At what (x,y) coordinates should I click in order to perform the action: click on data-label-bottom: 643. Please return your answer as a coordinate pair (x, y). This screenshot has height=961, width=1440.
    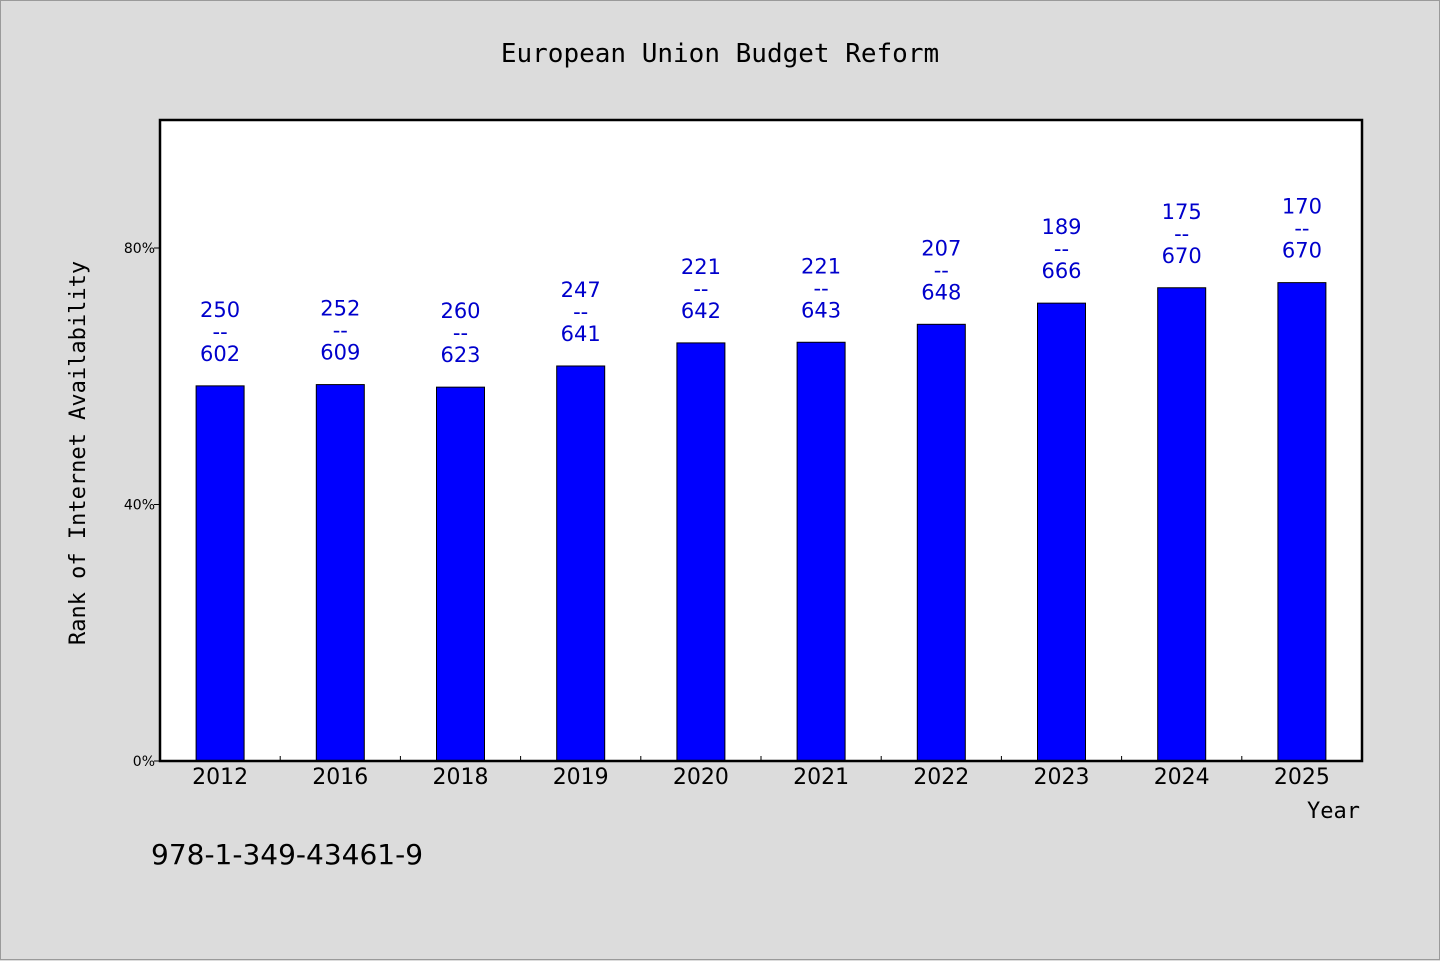
    Looking at the image, I should click on (821, 310).